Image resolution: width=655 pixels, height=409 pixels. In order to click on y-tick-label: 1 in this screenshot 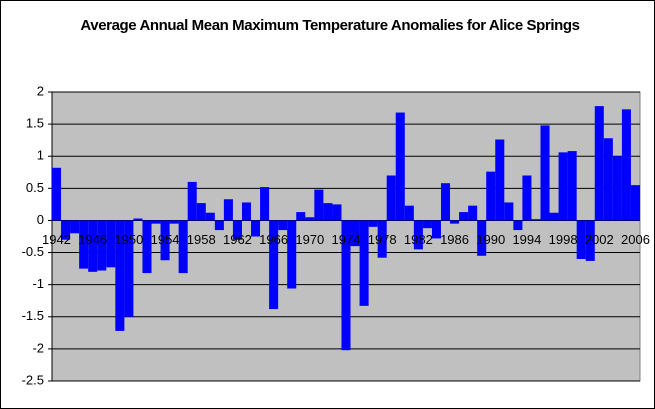, I will do `click(40, 155)`.